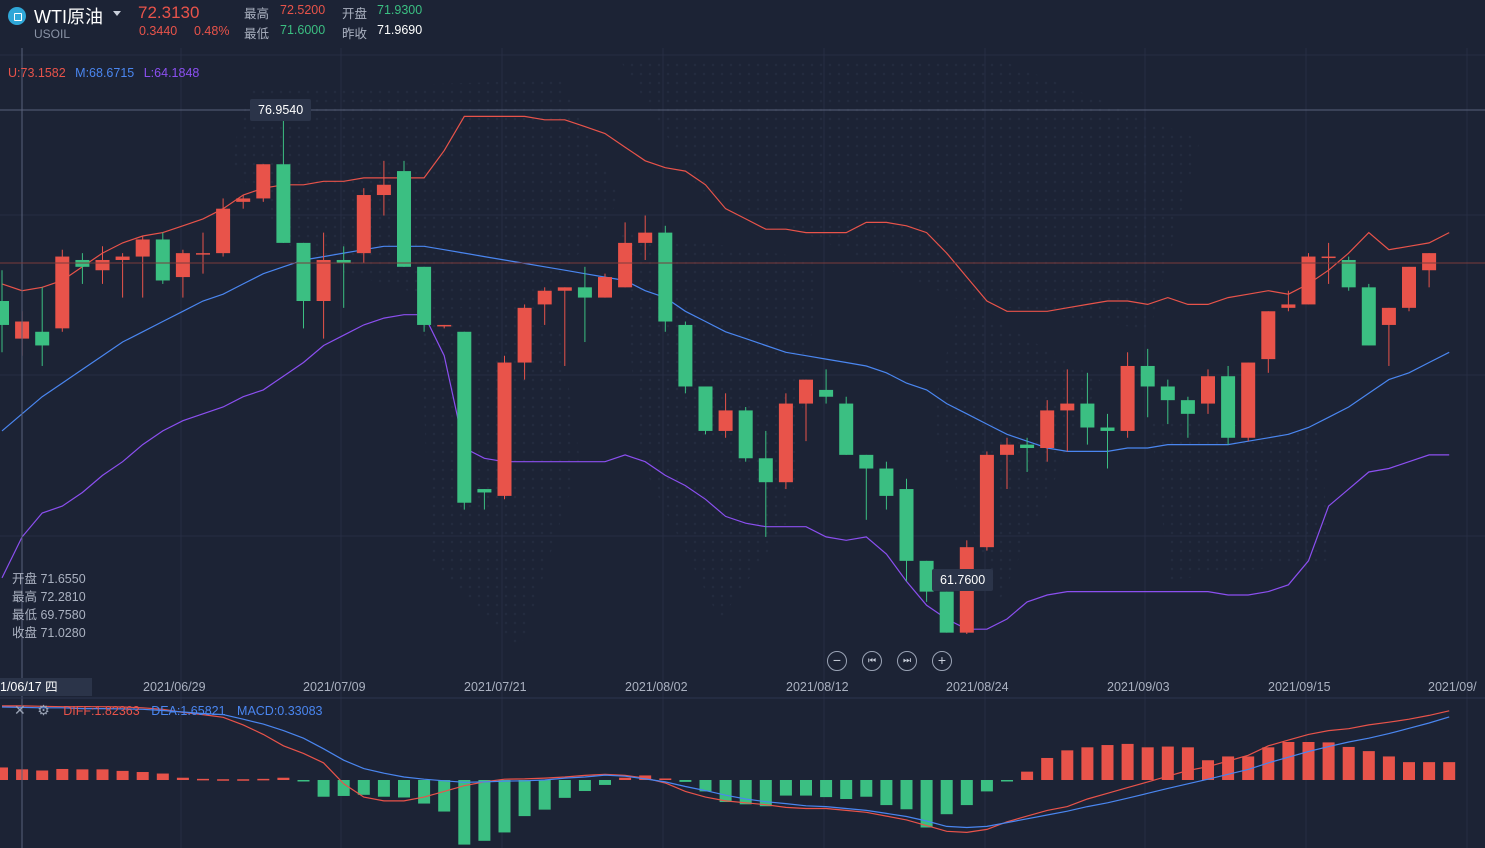 The height and width of the screenshot is (848, 1485). Describe the element at coordinates (837, 661) in the screenshot. I see `zoom-out-button: −` at that location.